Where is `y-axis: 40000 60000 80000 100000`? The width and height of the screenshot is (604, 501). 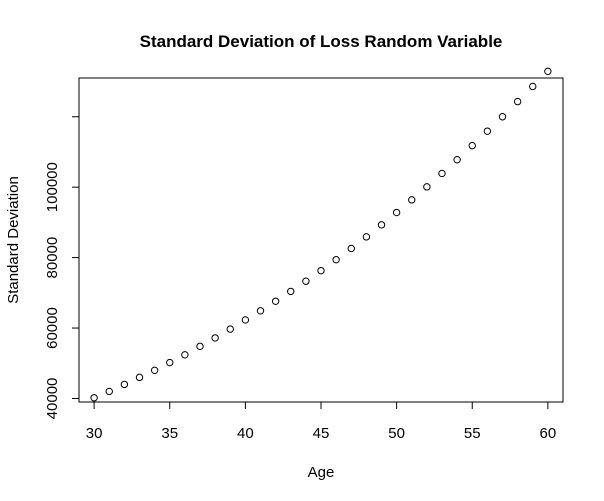
y-axis: 40000 60000 80000 100000 is located at coordinates (62, 268).